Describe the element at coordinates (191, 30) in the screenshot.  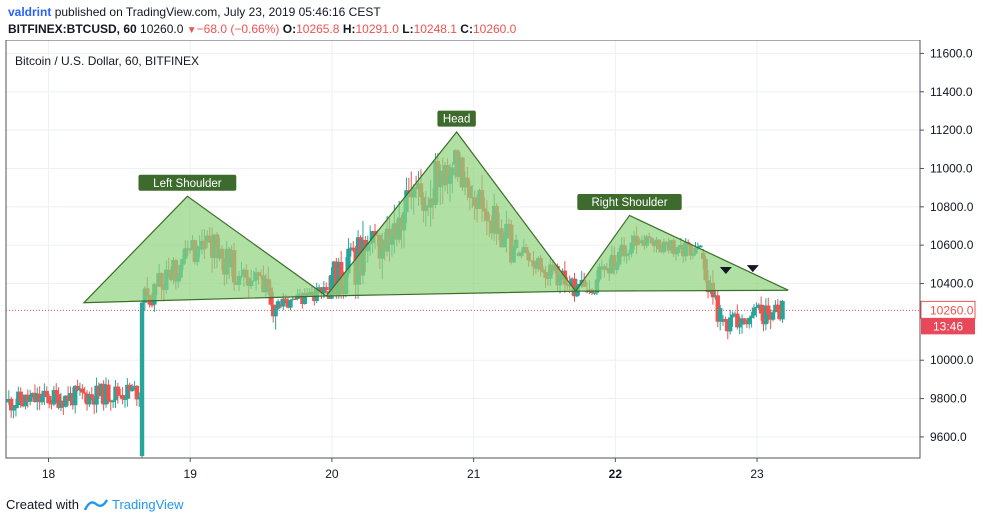
I see `down-arrow-icon: ▼` at that location.